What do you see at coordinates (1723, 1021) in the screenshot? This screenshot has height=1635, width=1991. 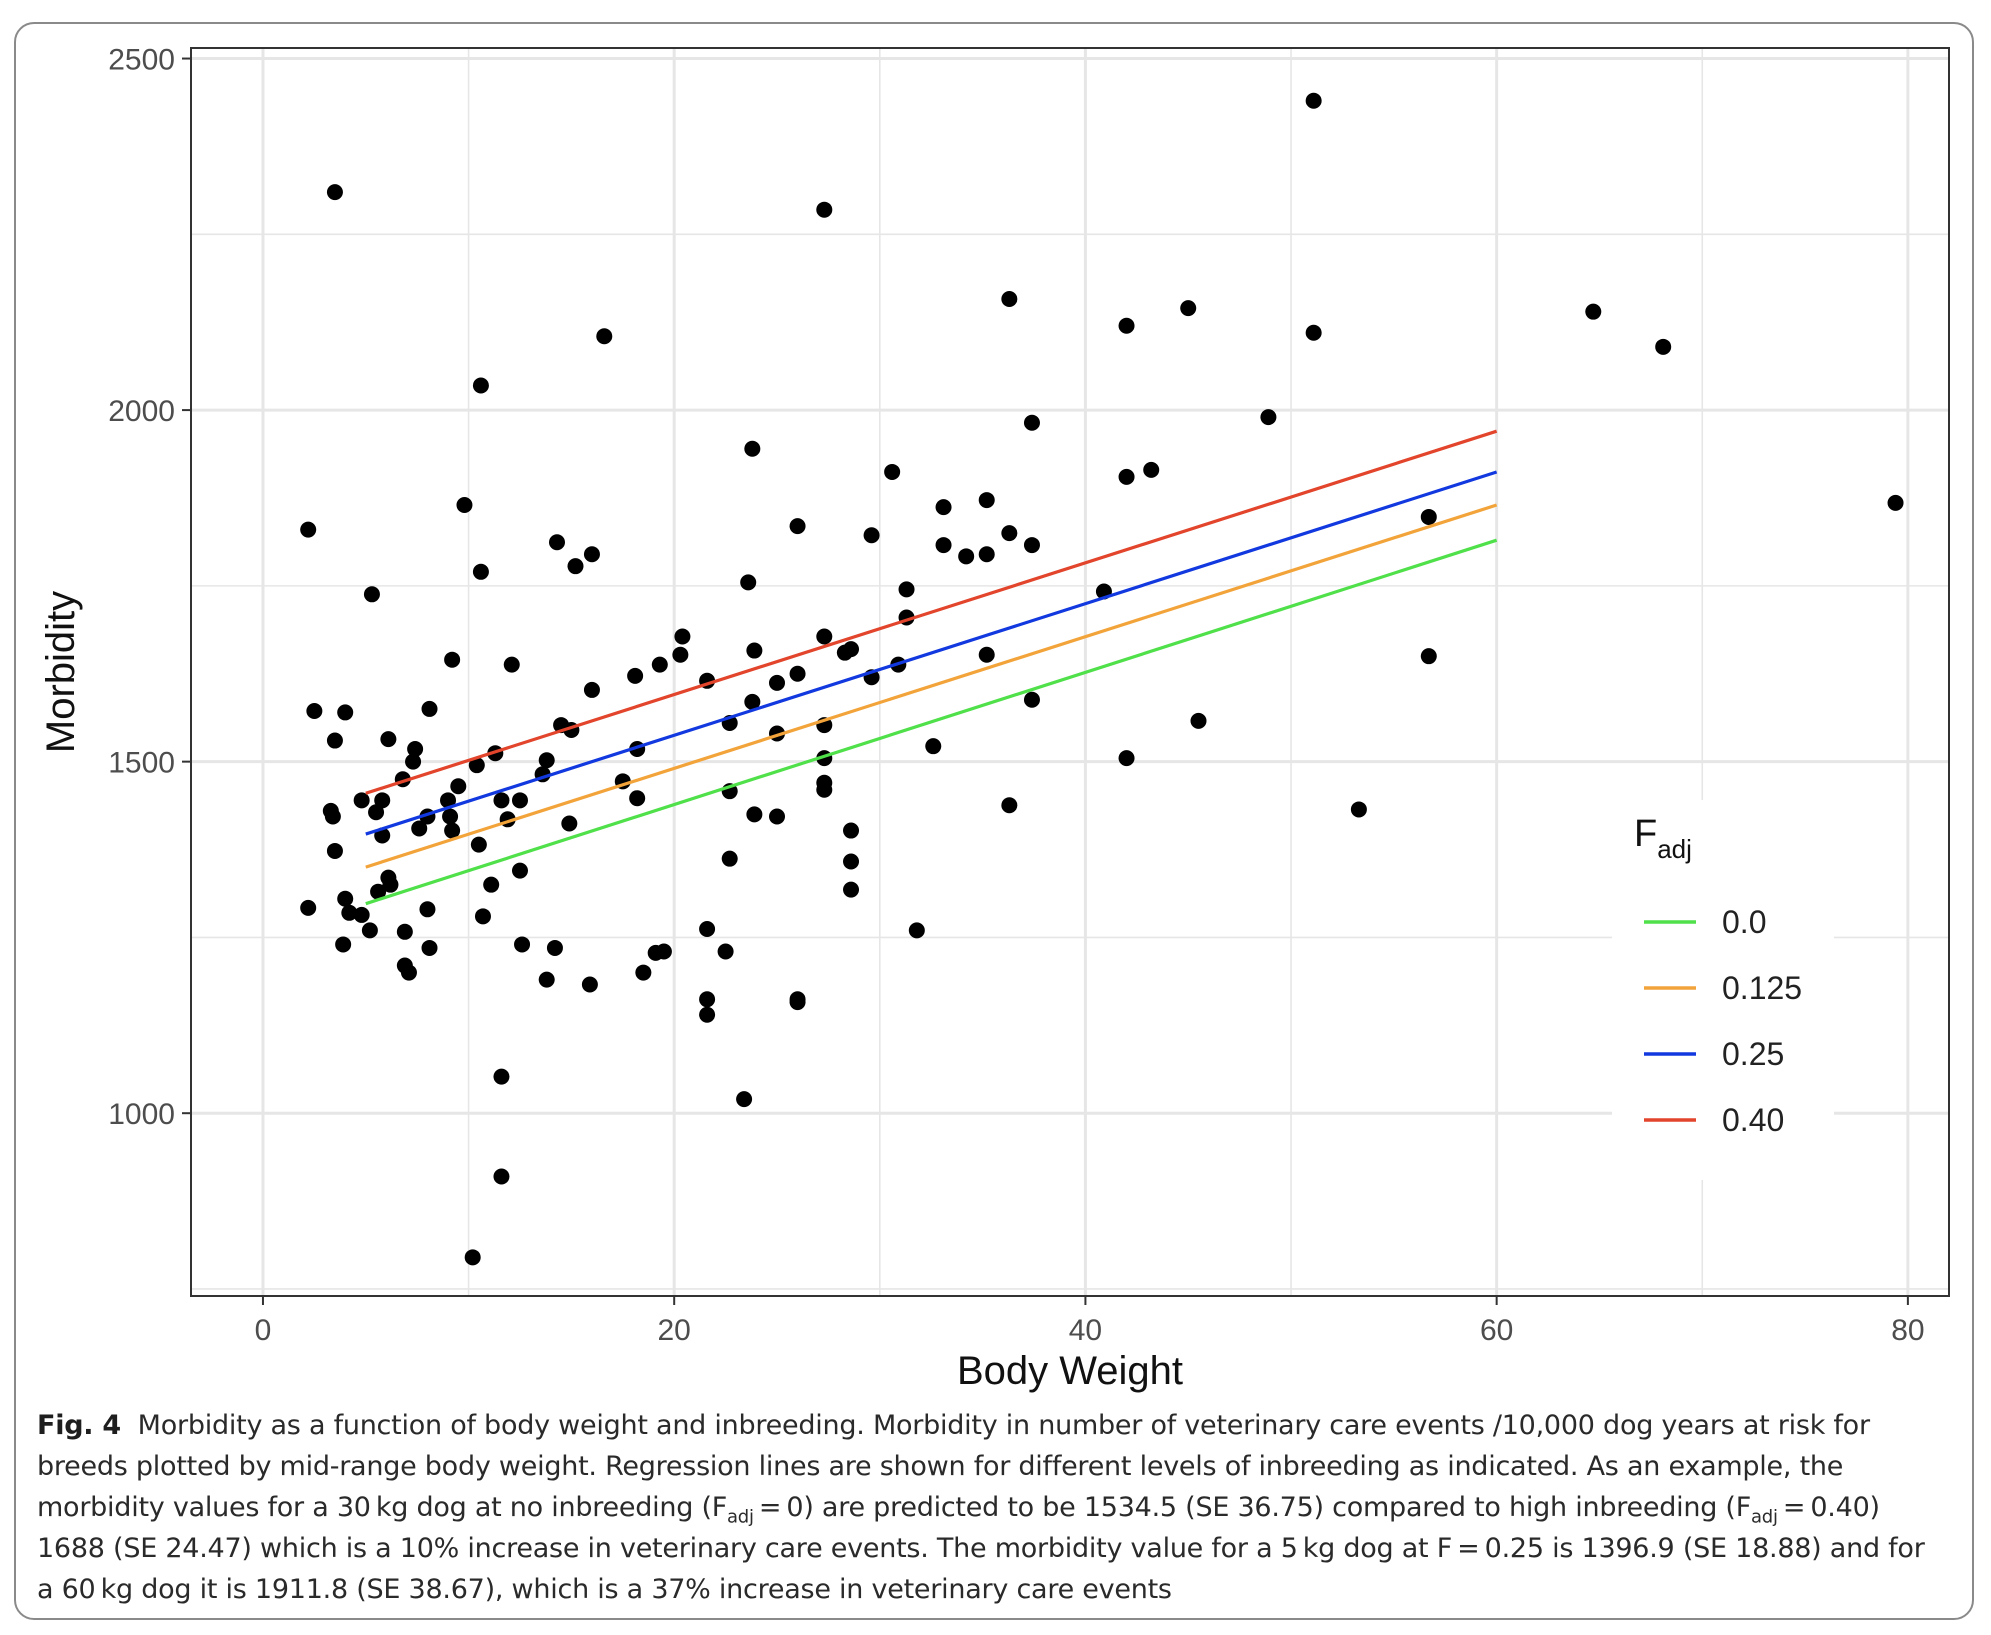 I see `legend-items: 0.0 0.125 0.25 0.40` at bounding box center [1723, 1021].